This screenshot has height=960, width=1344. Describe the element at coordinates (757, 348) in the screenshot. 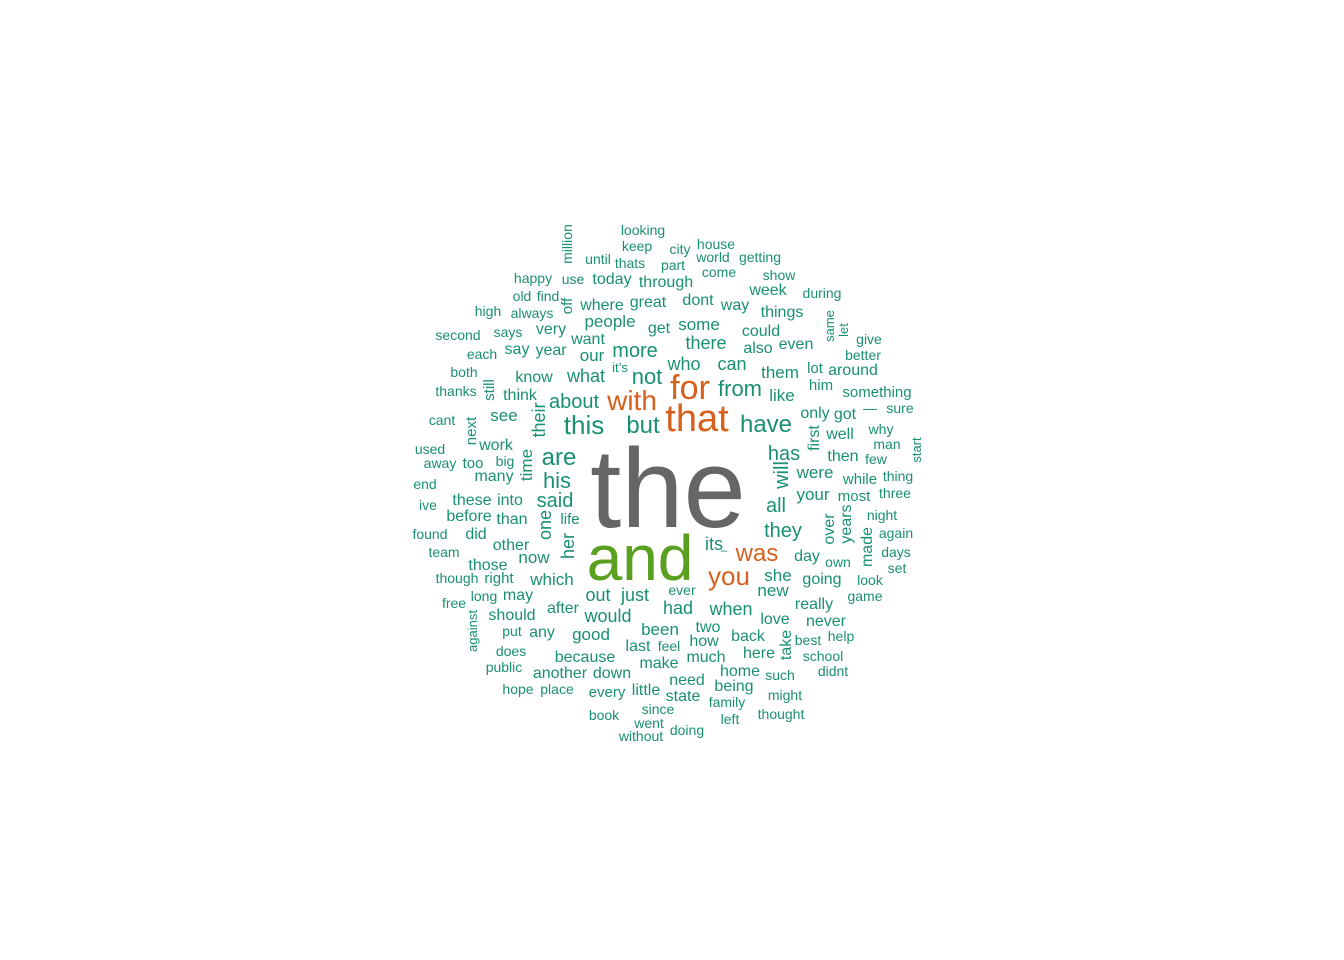

I see `word-cloud-word: also` at that location.